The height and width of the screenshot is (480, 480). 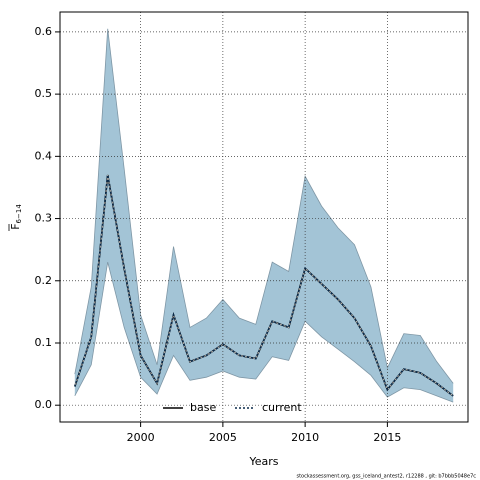 I want to click on y-tick-label: 0.4, so click(x=44, y=155).